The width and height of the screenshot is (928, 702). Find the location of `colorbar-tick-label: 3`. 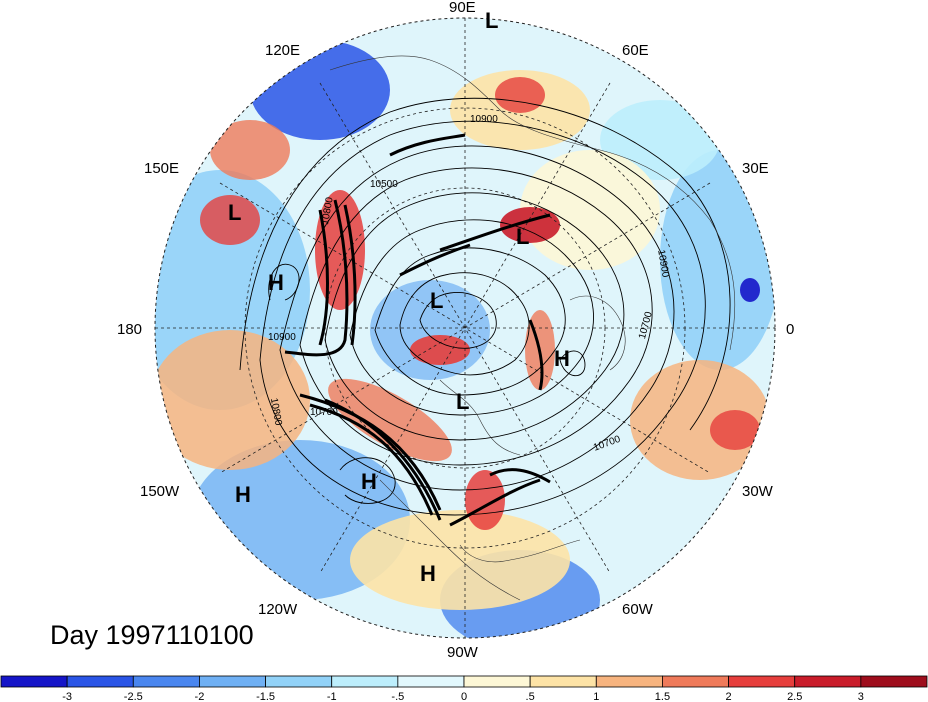

colorbar-tick-label: 3 is located at coordinates (861, 696).